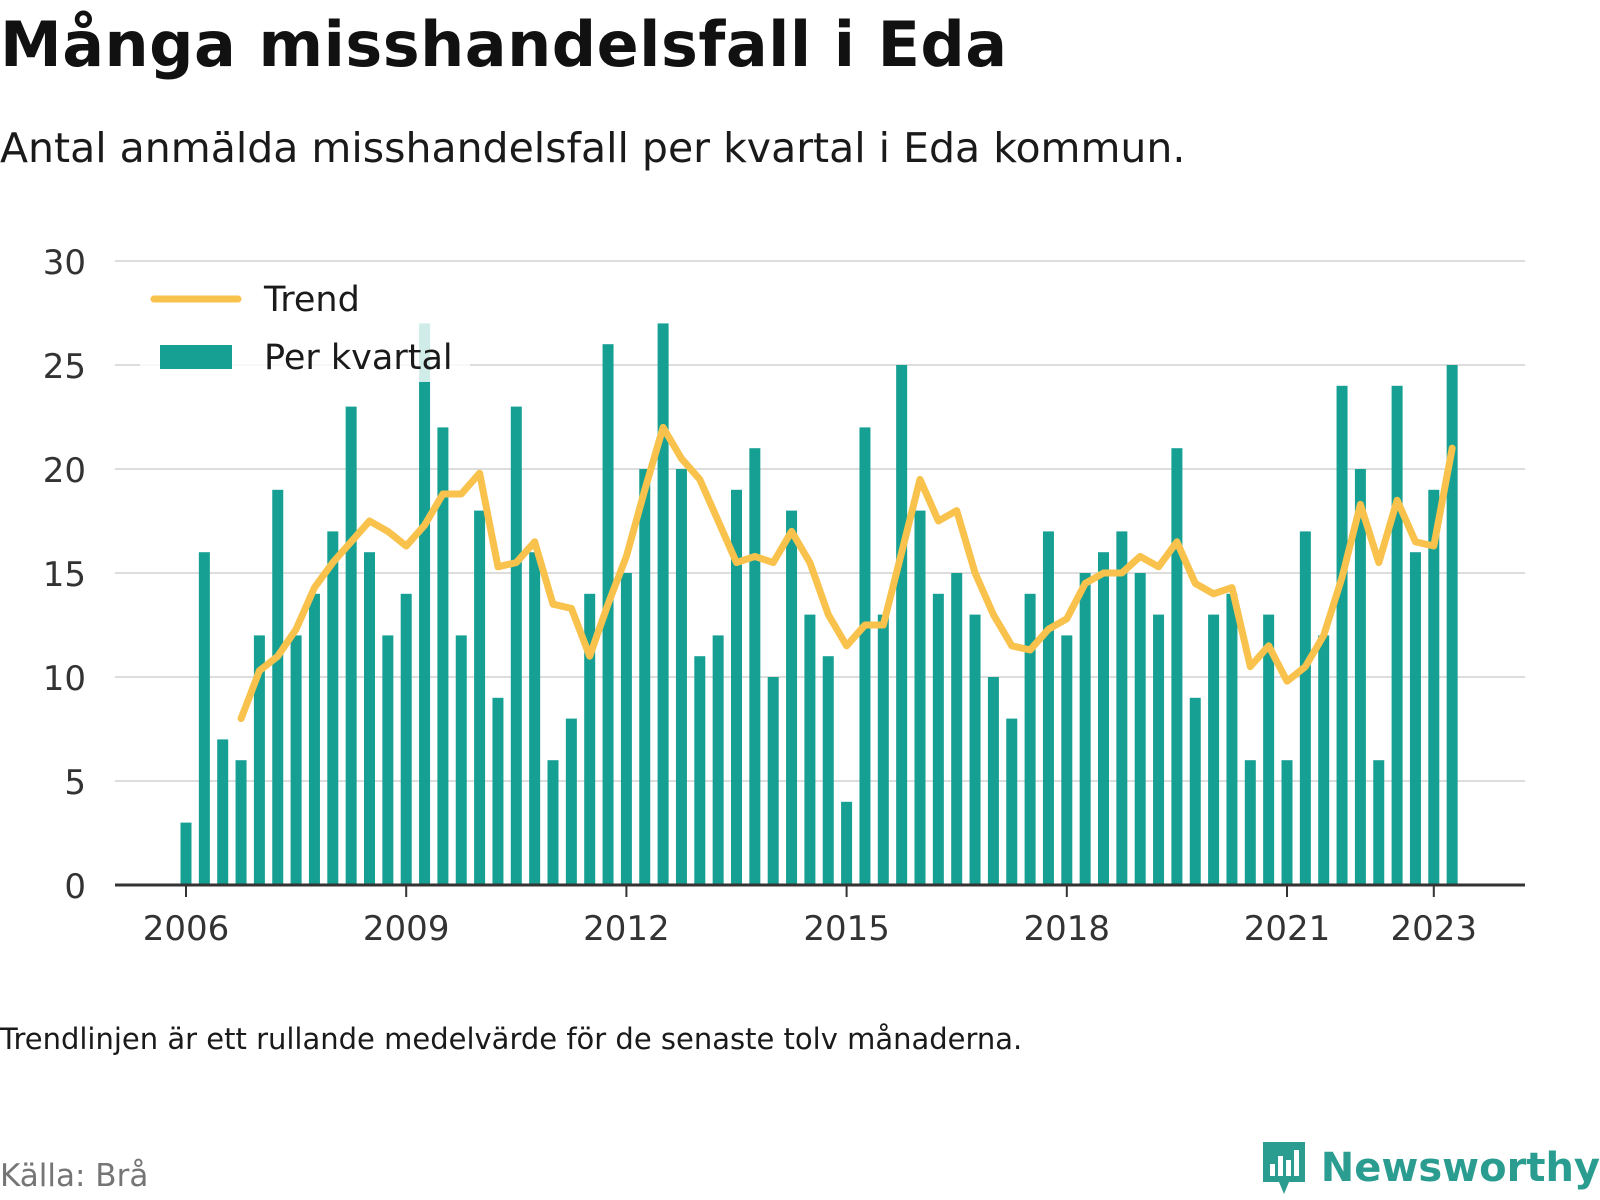  I want to click on x-tick-label: 2023, so click(1434, 929).